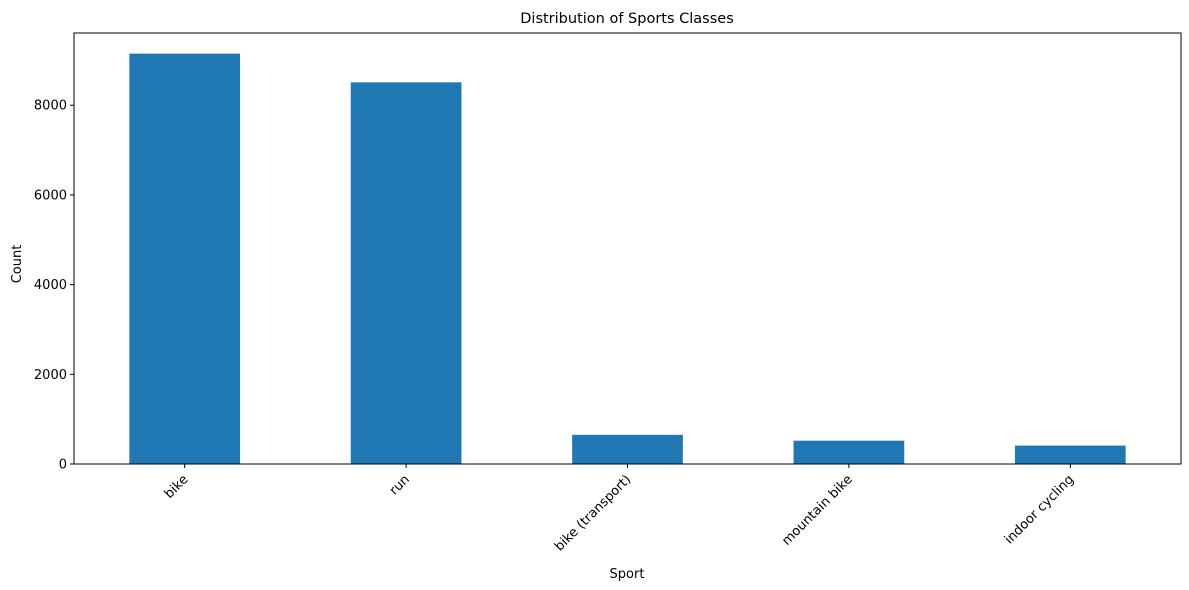 This screenshot has height=590, width=1189. What do you see at coordinates (1070, 454) in the screenshot?
I see `bar-indoor-cycling` at bounding box center [1070, 454].